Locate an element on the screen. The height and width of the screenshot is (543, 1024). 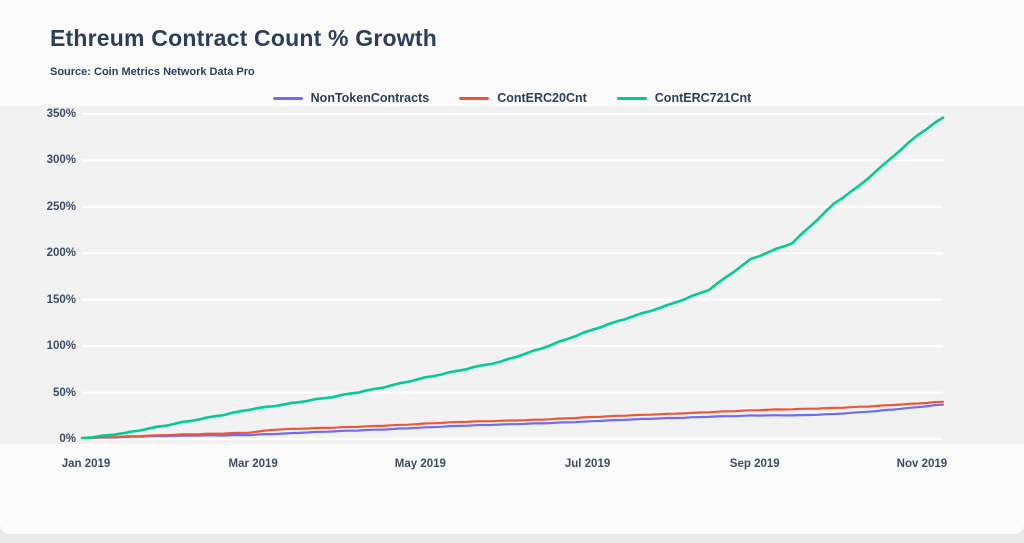
y-tick-300%: 300% is located at coordinates (61, 160).